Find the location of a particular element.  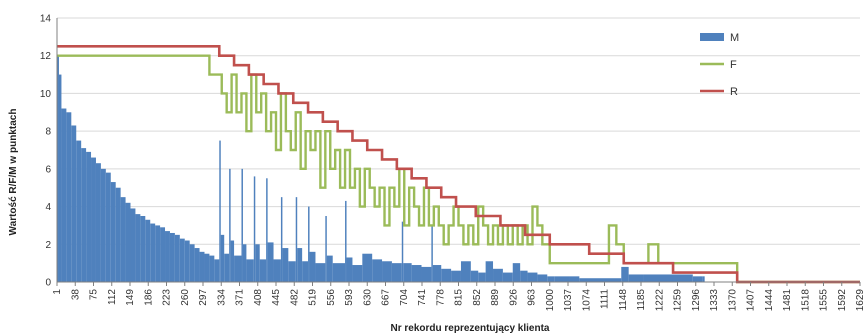

x-tick-label: 704 is located at coordinates (404, 297).